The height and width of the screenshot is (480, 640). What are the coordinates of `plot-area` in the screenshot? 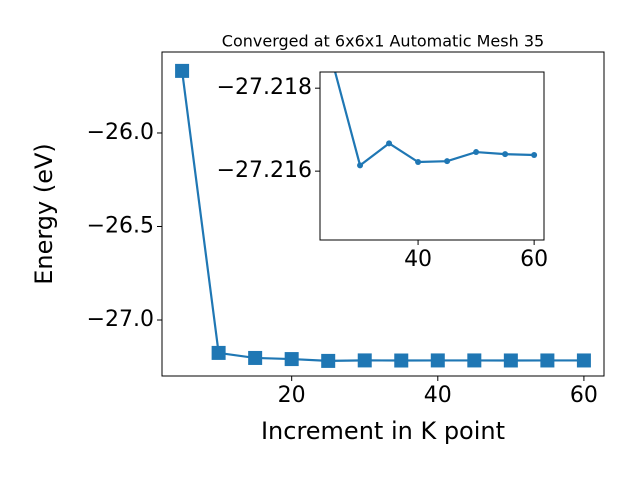 It's located at (432, 156).